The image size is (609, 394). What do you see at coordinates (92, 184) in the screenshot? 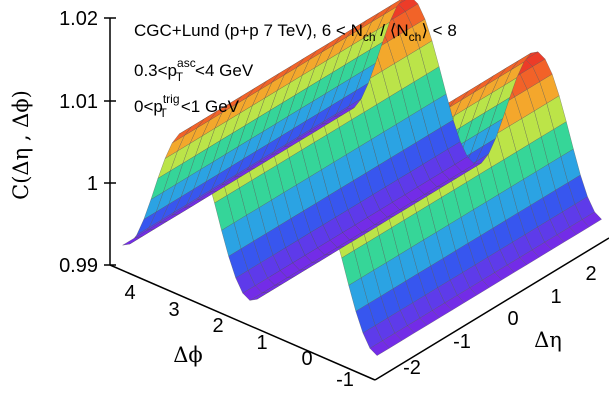
I see `z-tick-label: 1` at bounding box center [92, 184].